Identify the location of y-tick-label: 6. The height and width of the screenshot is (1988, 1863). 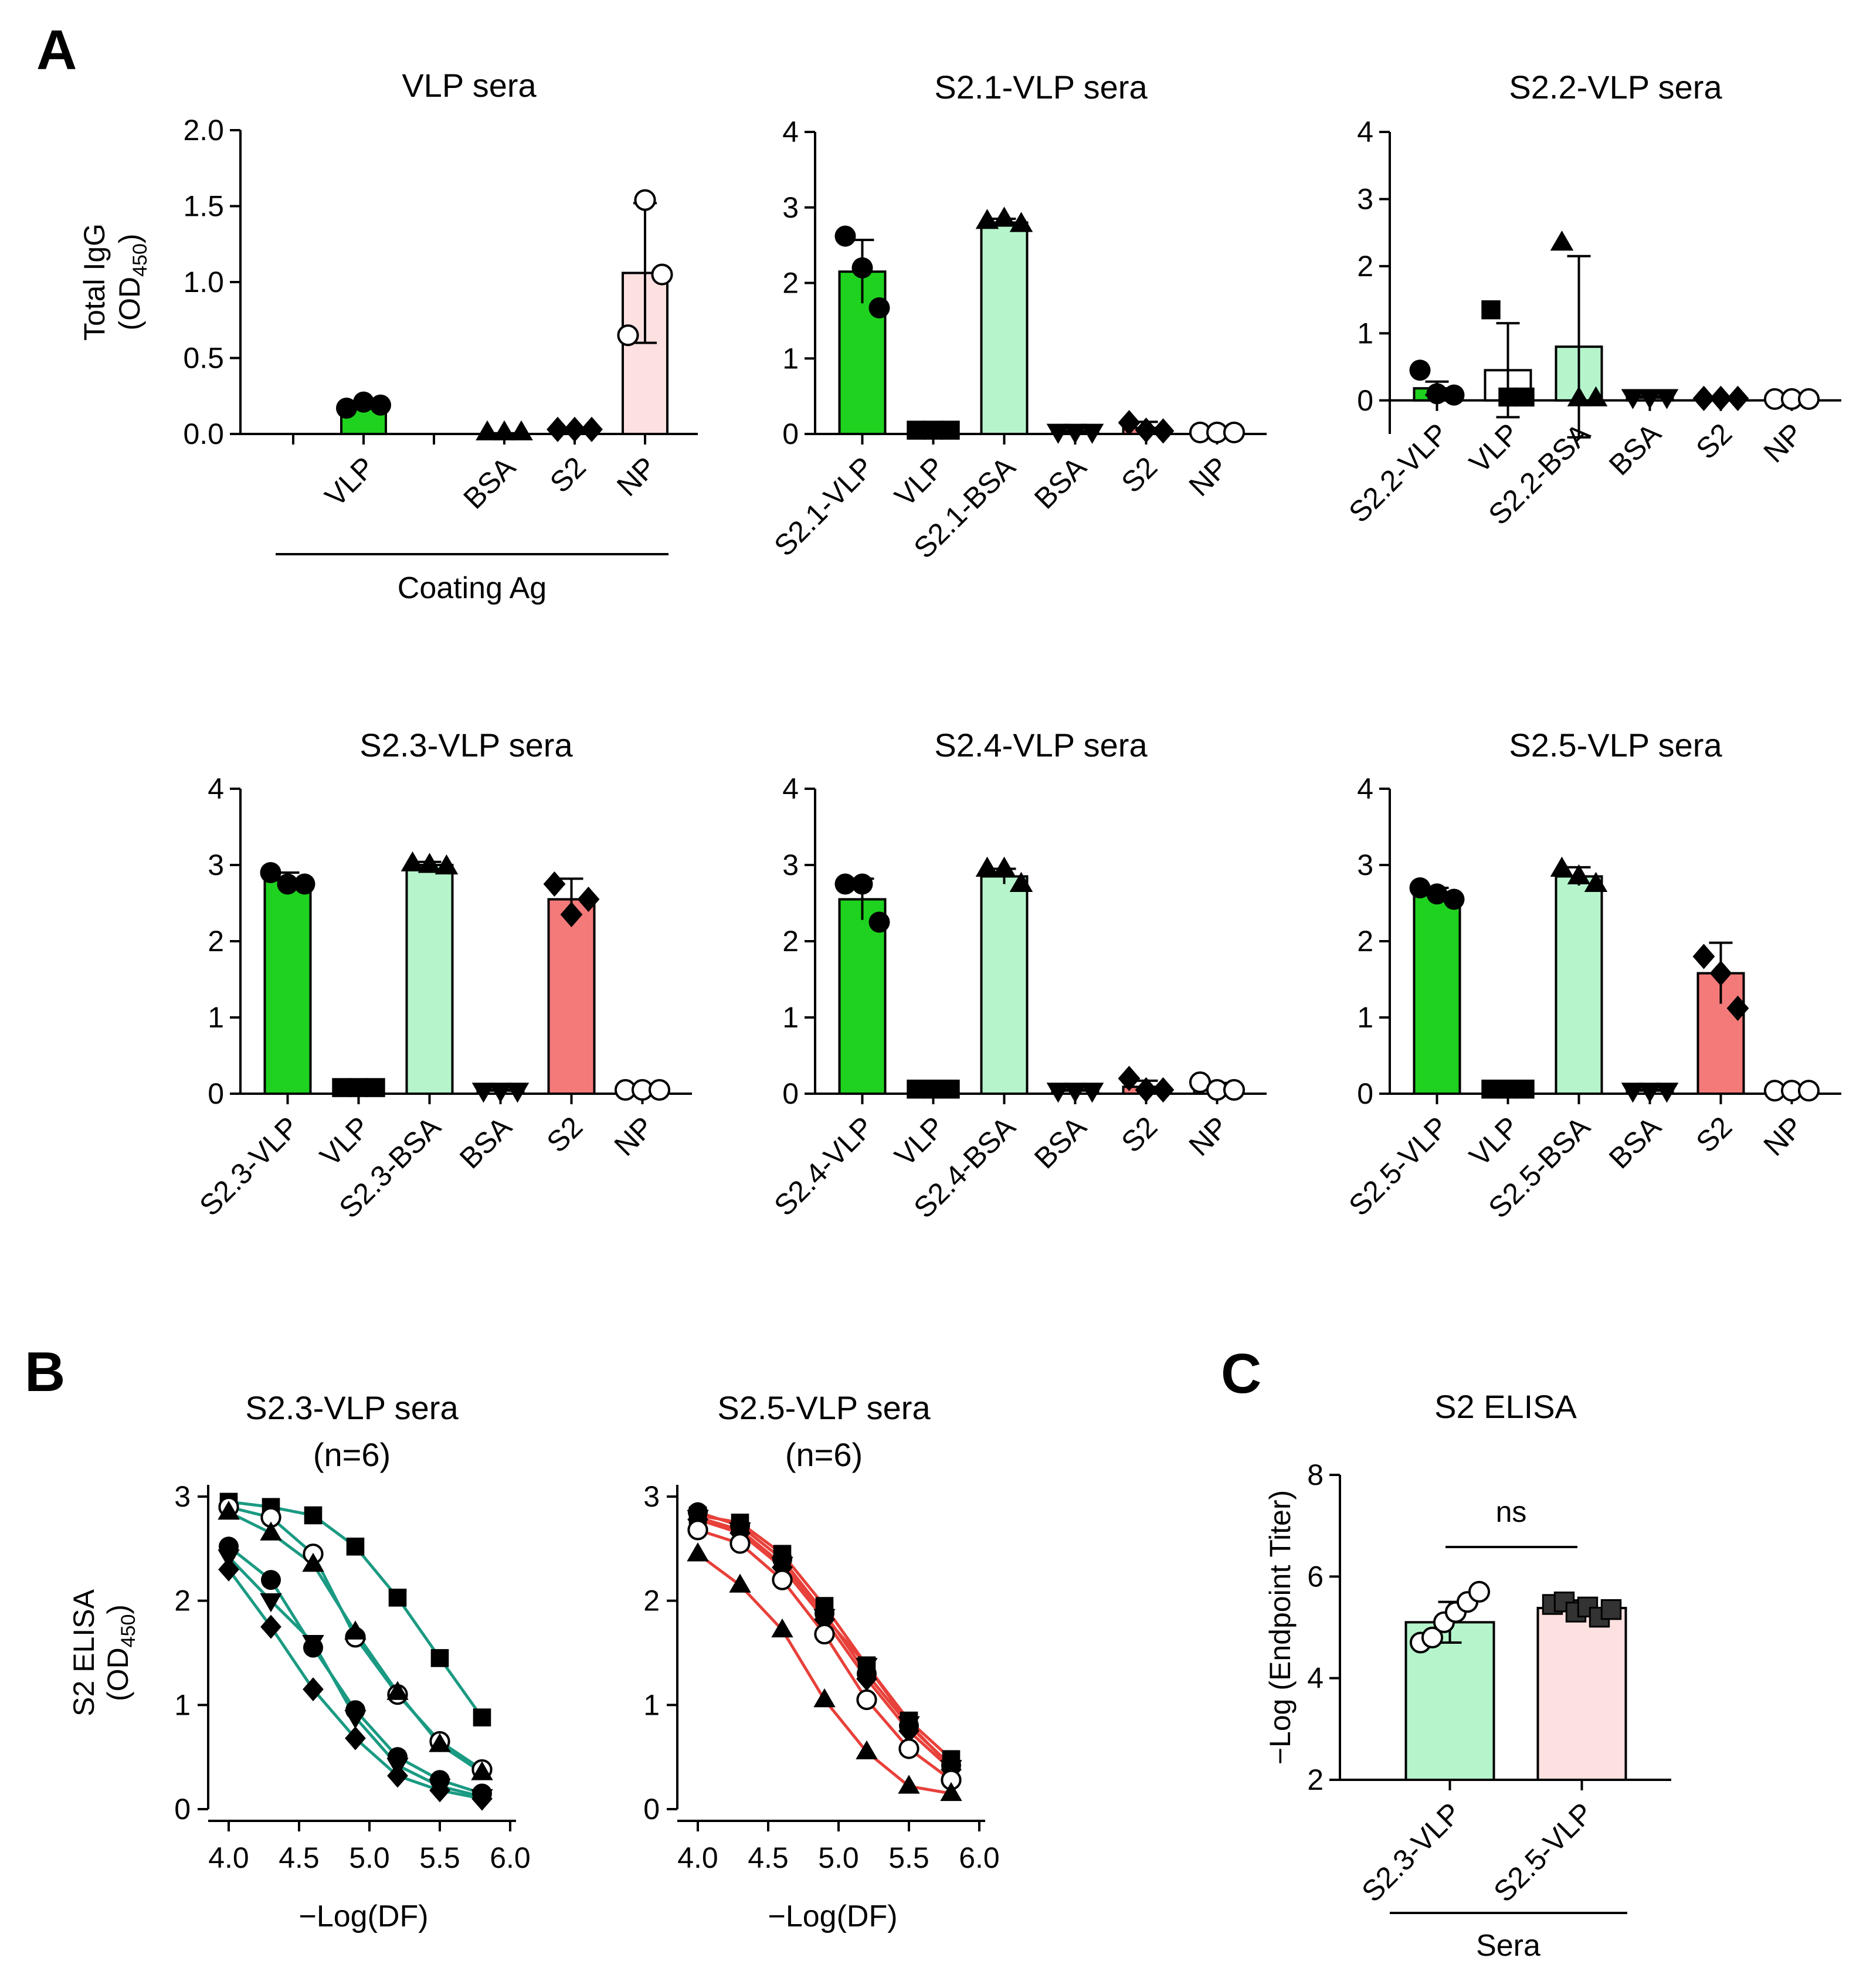
(1315, 1576).